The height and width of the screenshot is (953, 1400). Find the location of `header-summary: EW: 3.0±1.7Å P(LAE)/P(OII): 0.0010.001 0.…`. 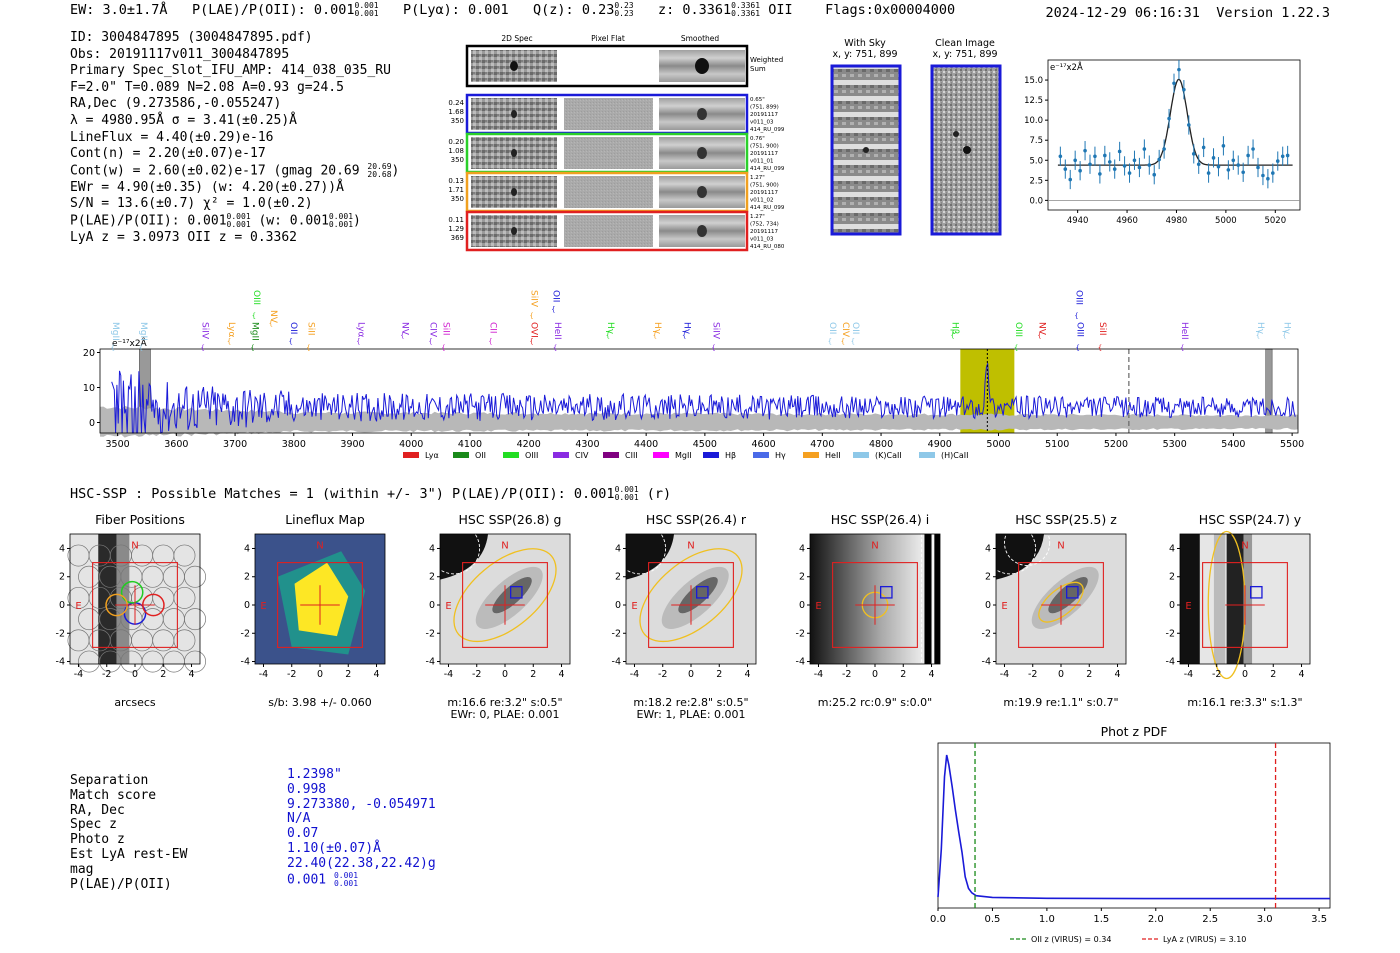

header-summary: EW: 3.0±1.7Å P(LAE)/P(OII): 0.0010.001 0.… is located at coordinates (513, 10).